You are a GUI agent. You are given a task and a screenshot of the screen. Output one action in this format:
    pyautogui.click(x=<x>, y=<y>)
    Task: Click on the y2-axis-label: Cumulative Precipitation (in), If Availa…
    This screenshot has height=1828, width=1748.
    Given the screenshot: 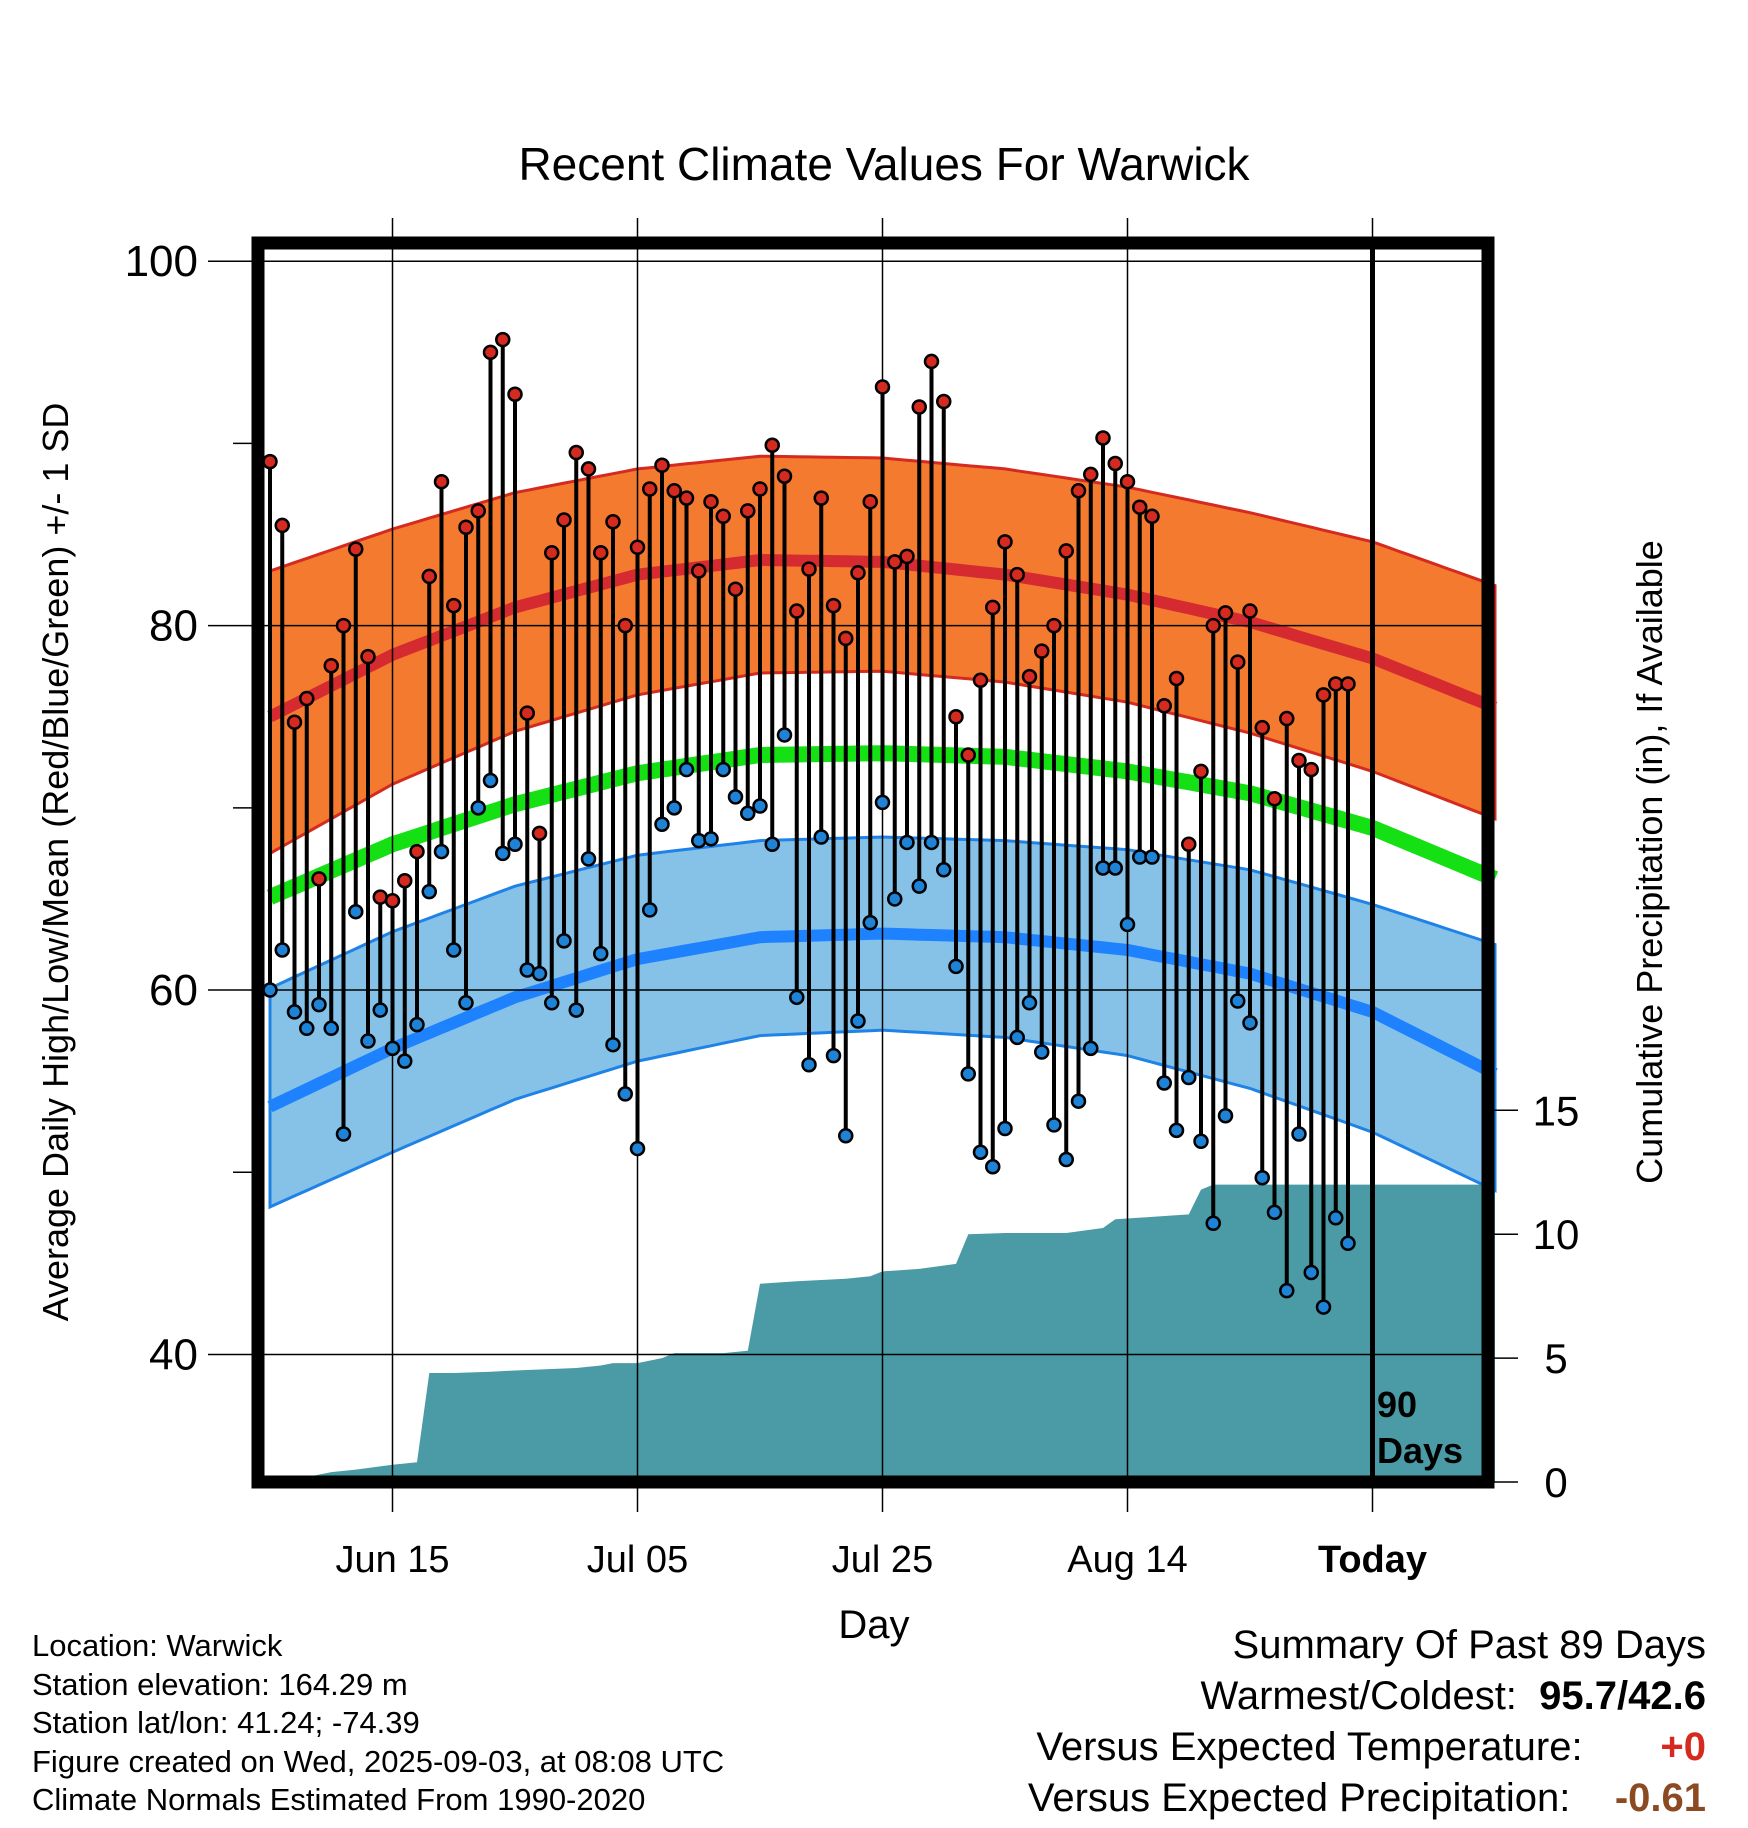 What is the action you would take?
    pyautogui.click(x=1649, y=862)
    